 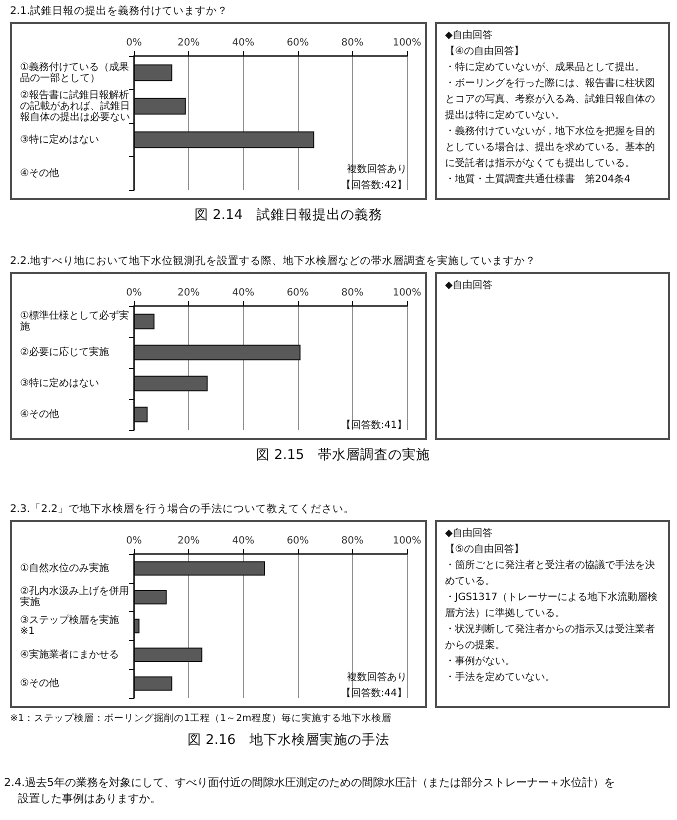 I want to click on y-tick-label: ②孔内水汲み上げを併用実施, so click(x=74, y=596).